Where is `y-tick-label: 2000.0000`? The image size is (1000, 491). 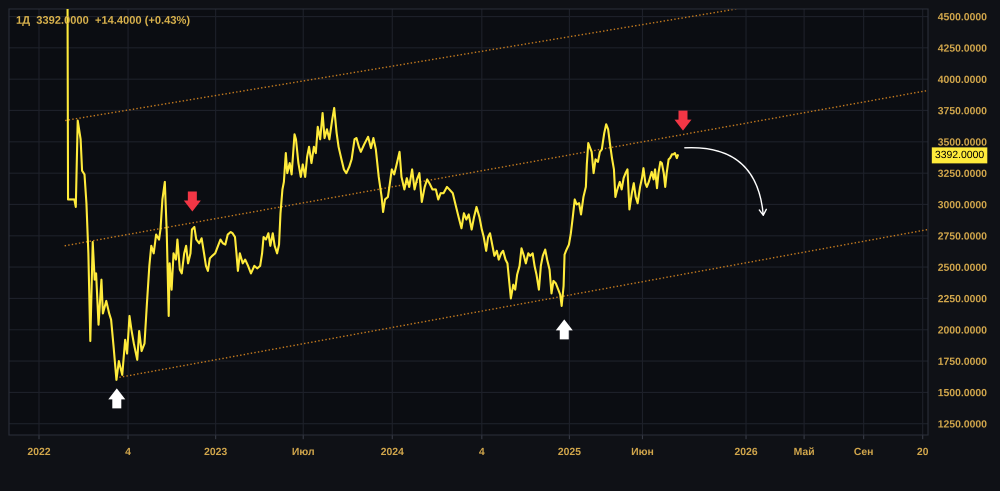 y-tick-label: 2000.0000 is located at coordinates (962, 330).